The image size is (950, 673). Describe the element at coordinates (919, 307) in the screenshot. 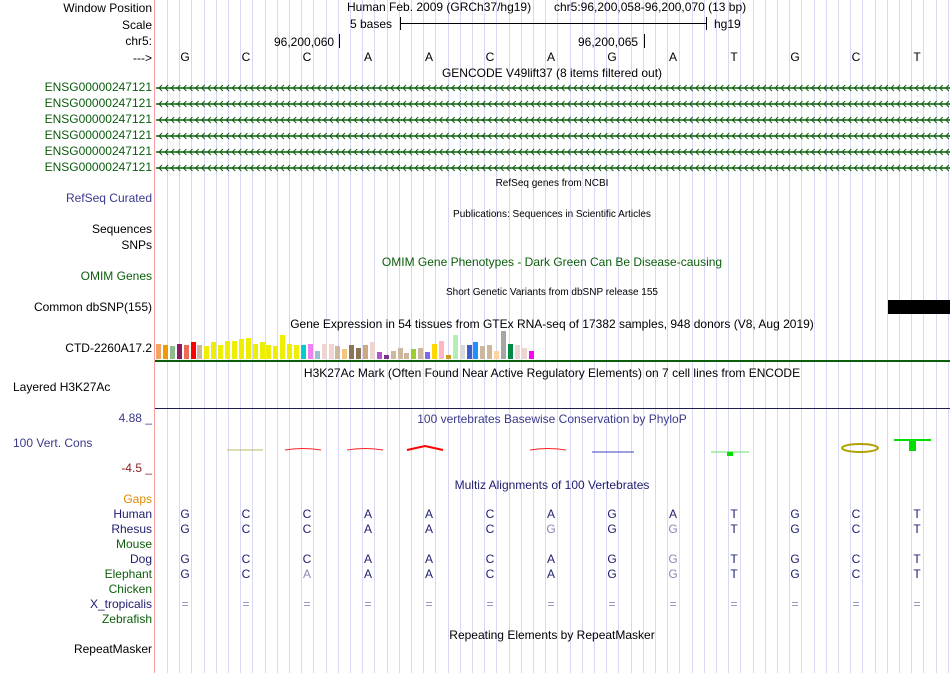

I see `dbsnp-variant` at that location.